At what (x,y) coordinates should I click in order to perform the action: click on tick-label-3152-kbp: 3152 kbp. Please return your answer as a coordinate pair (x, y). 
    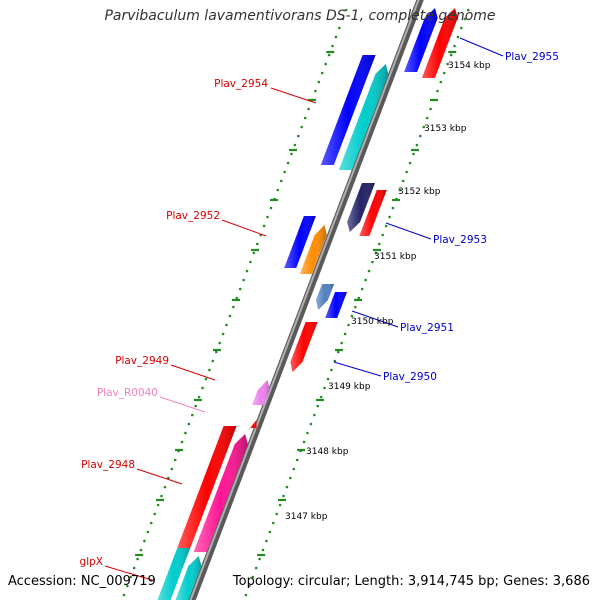
    Looking at the image, I should click on (419, 192).